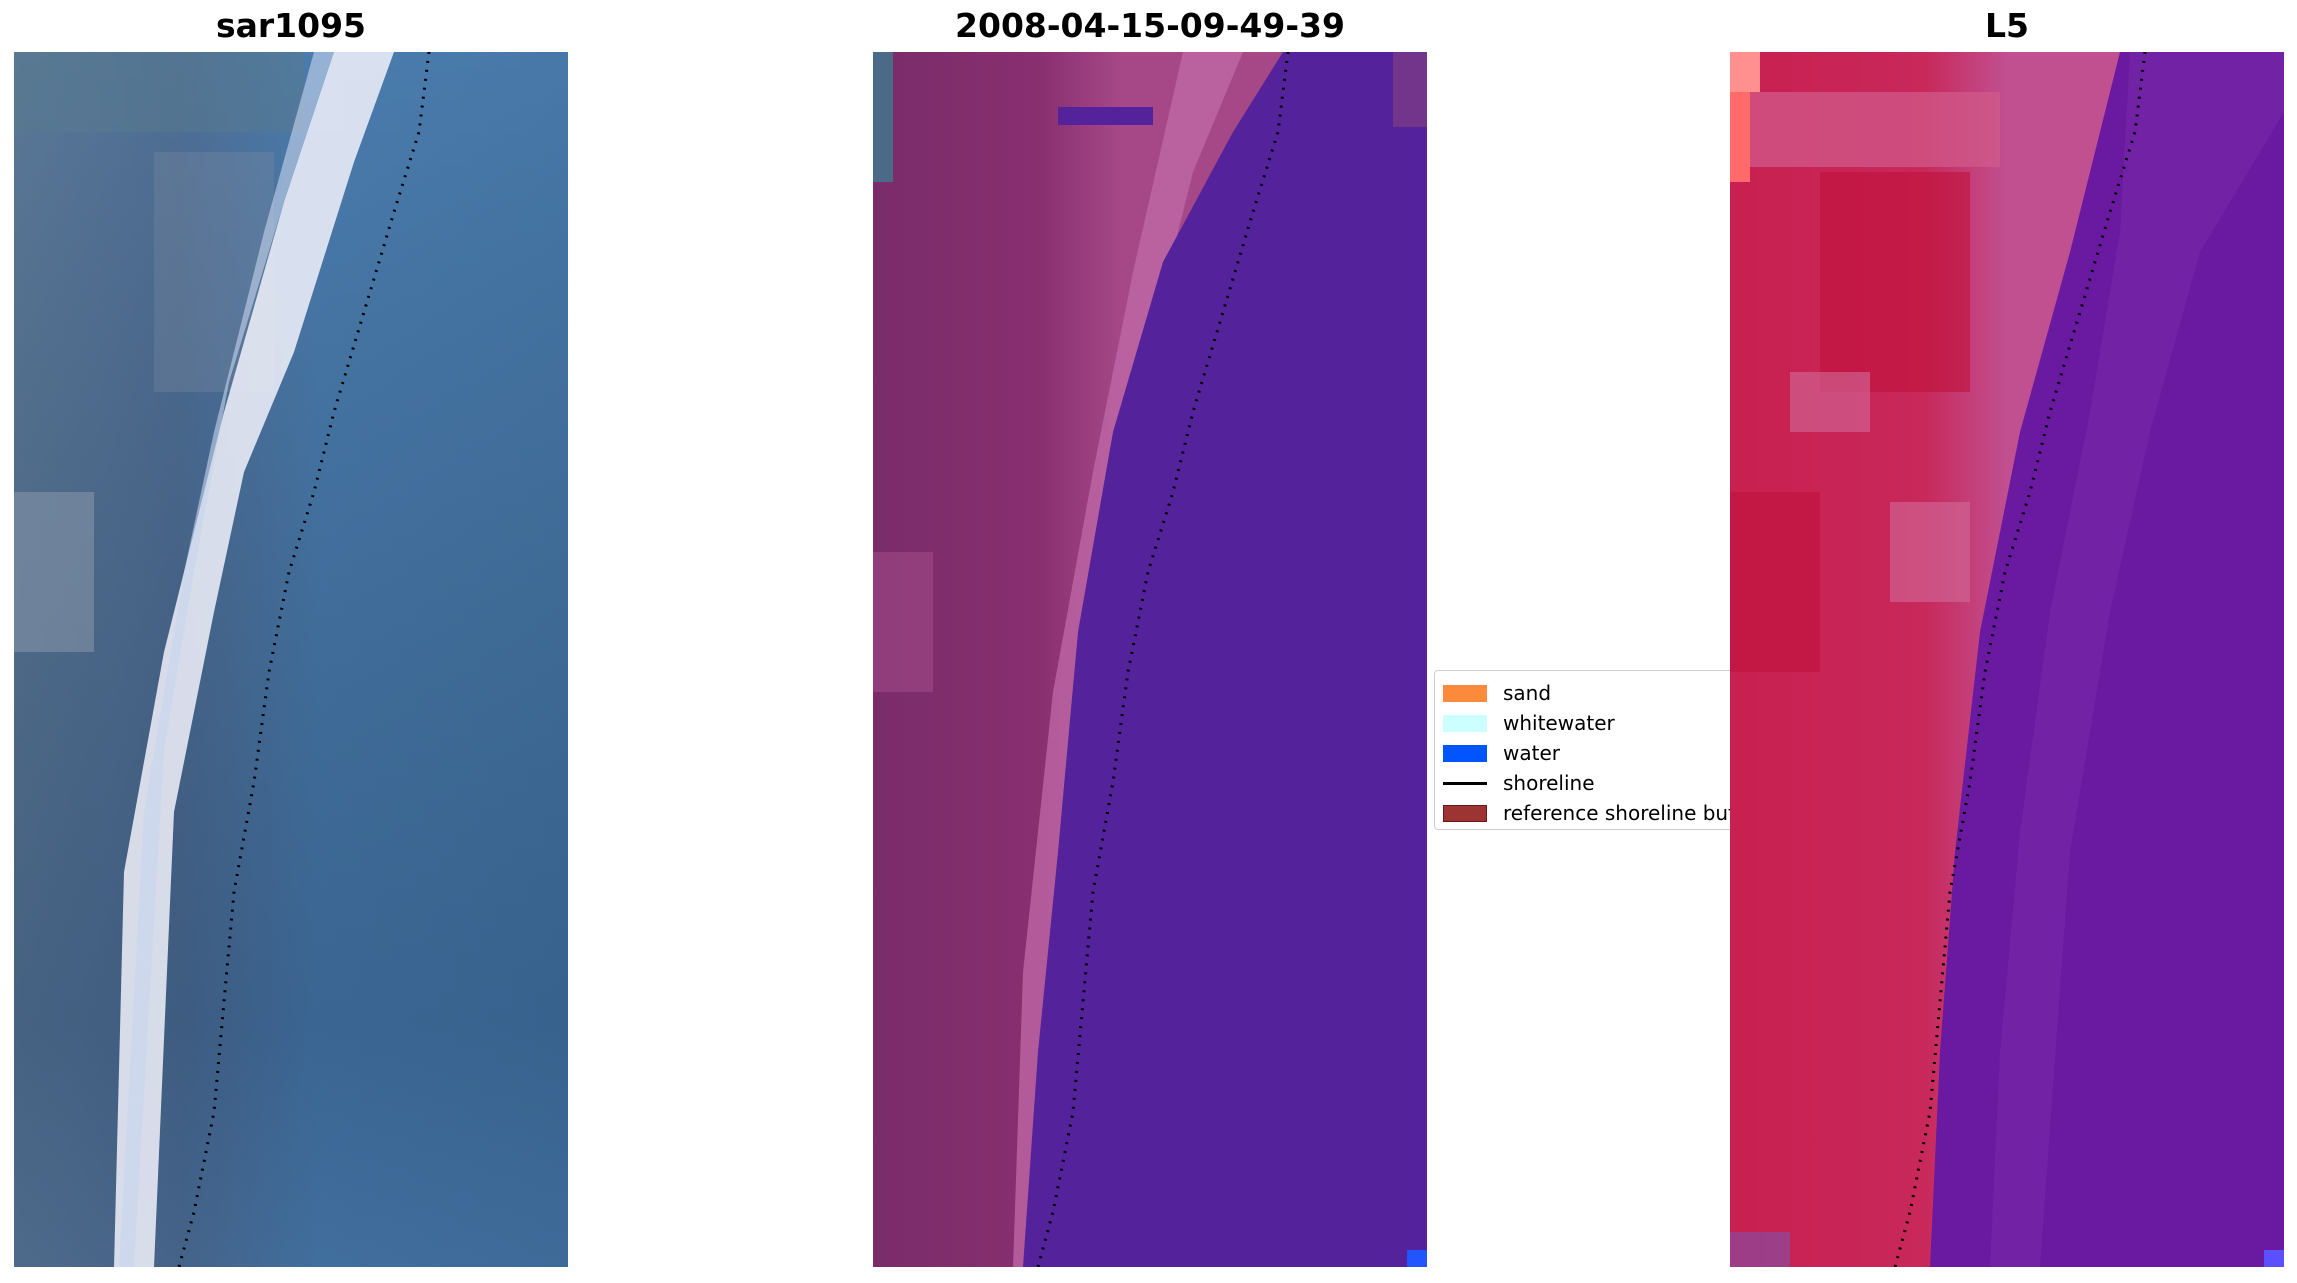 The height and width of the screenshot is (1283, 2297). I want to click on legend-label-sand: sand, so click(1527, 693).